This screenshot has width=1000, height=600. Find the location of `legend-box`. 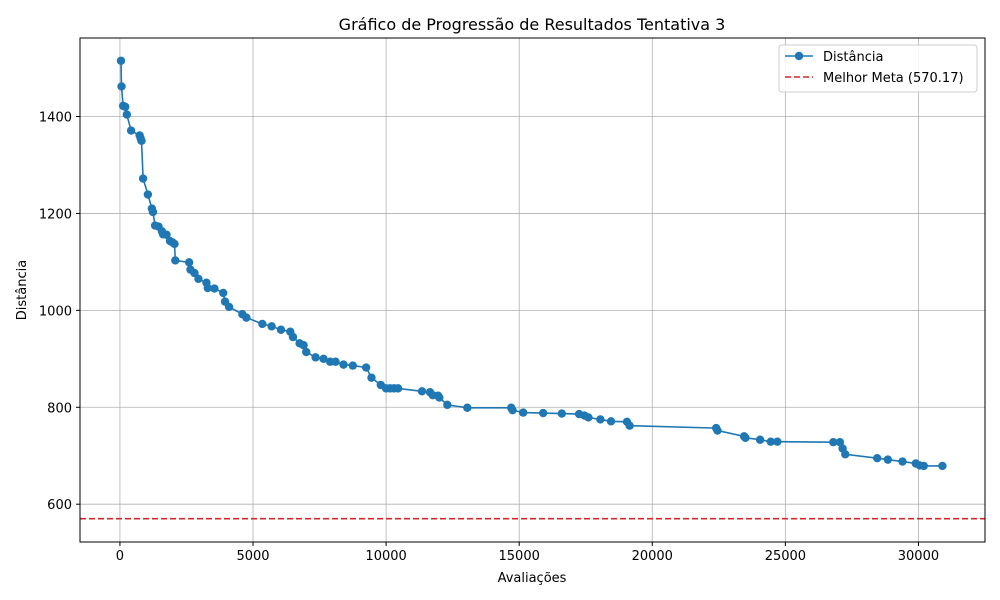

legend-box is located at coordinates (878, 68).